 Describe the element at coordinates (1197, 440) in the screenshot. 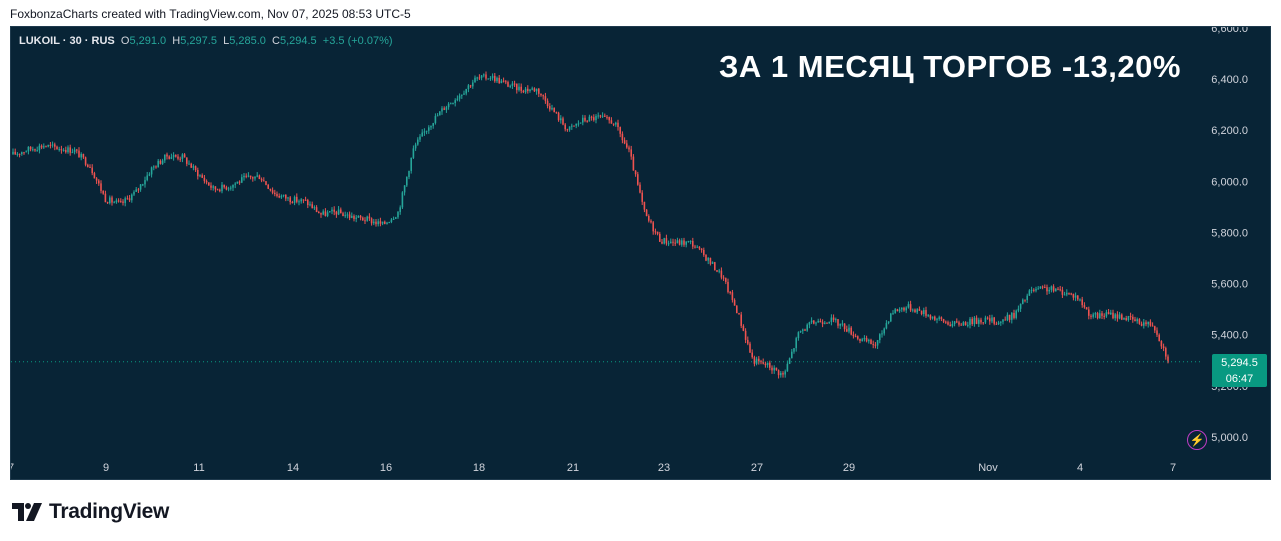

I see `lightning-icon: ⚡` at that location.